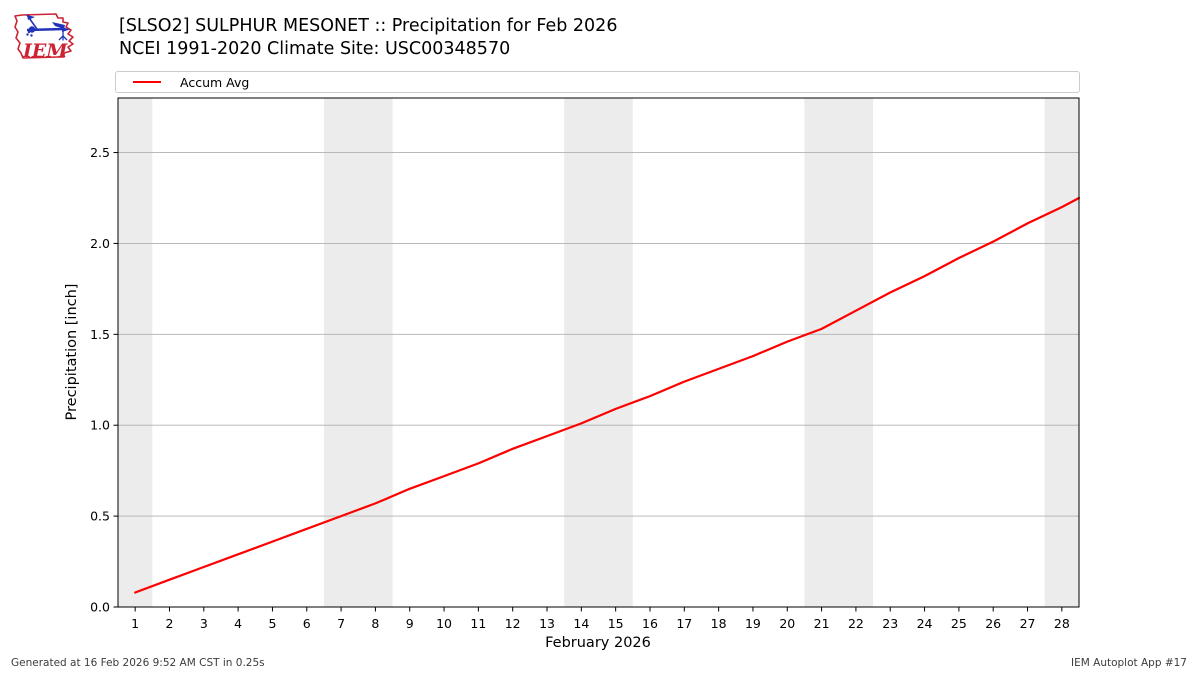 Image resolution: width=1200 pixels, height=675 pixels. Describe the element at coordinates (170, 623) in the screenshot. I see `x-tick-label: 2` at that location.